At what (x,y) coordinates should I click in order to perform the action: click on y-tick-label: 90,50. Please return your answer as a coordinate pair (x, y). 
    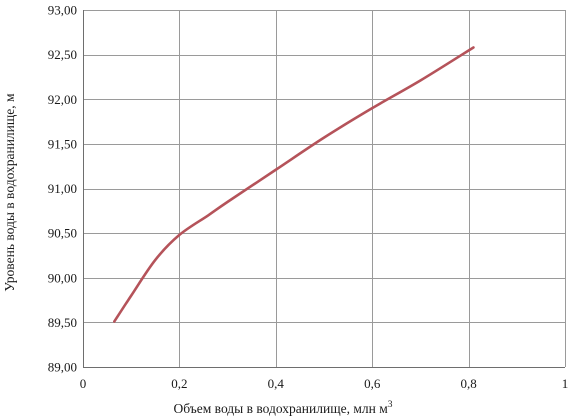
    Looking at the image, I should click on (62, 233).